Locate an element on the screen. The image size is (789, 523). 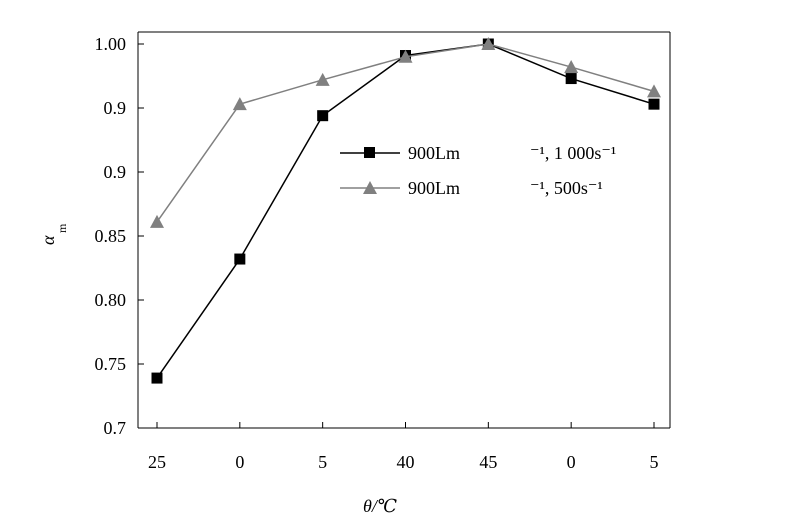
y-tick-label: 0.75 is located at coordinates (111, 364).